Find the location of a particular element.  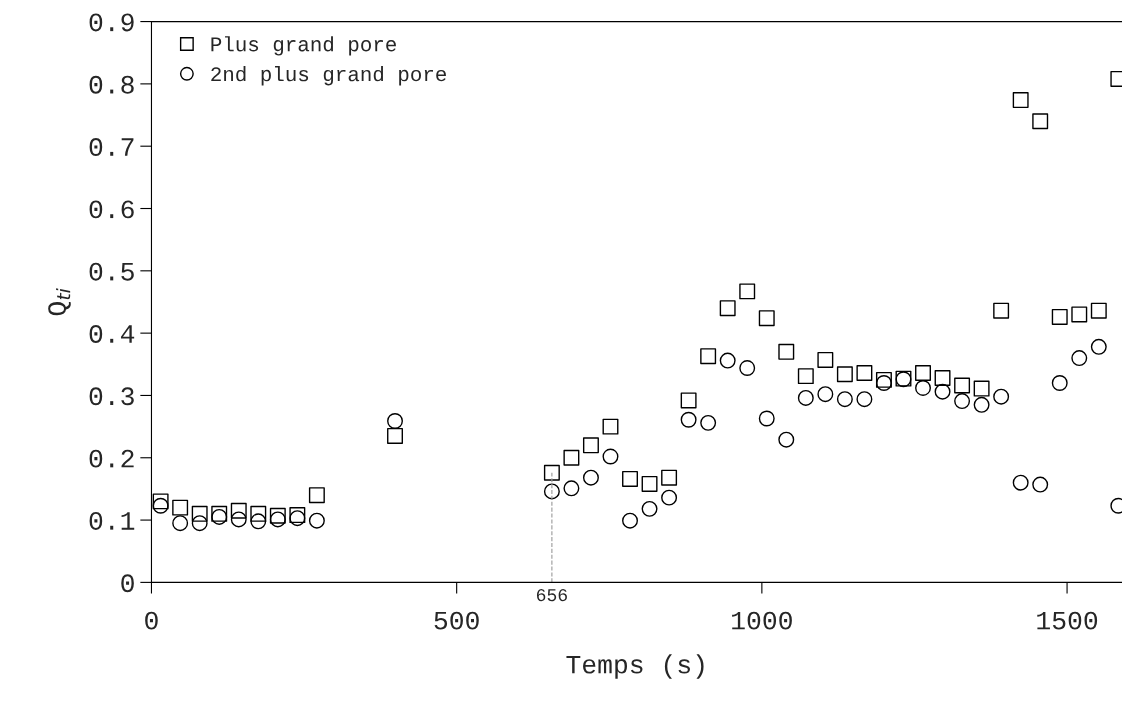

x-tick-label: 1000 is located at coordinates (762, 620).